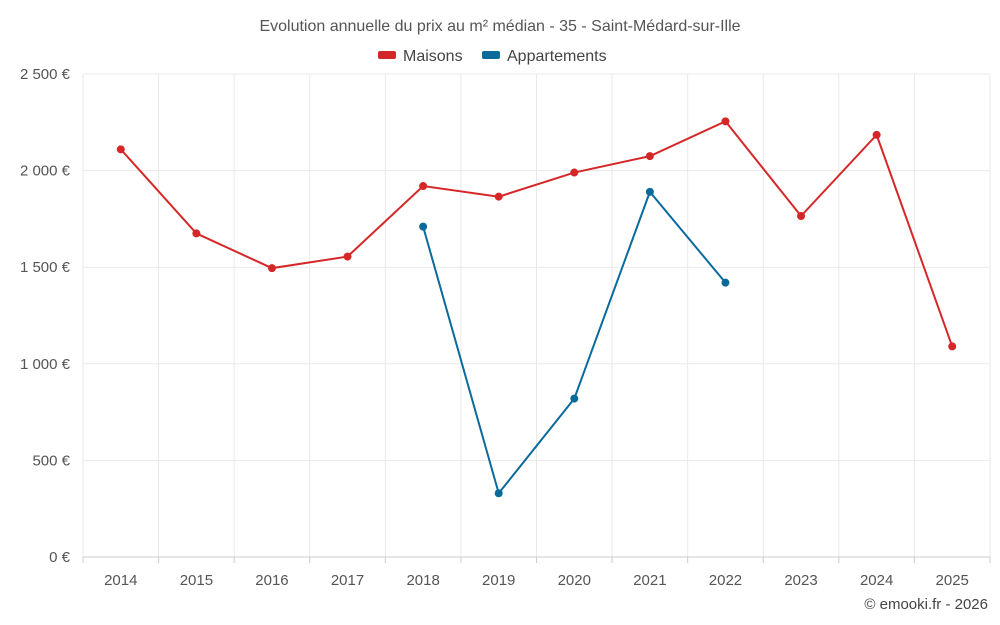 The width and height of the screenshot is (1000, 625). What do you see at coordinates (725, 580) in the screenshot?
I see `x-tick-label-2022: 2022` at bounding box center [725, 580].